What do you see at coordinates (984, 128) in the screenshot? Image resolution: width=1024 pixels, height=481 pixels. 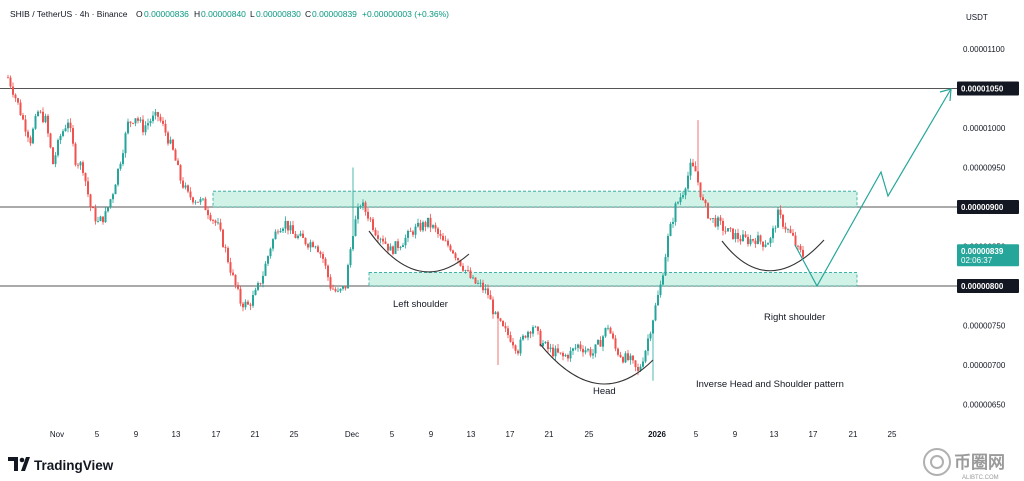 I see `y-tick-label: 0.00001000` at bounding box center [984, 128].